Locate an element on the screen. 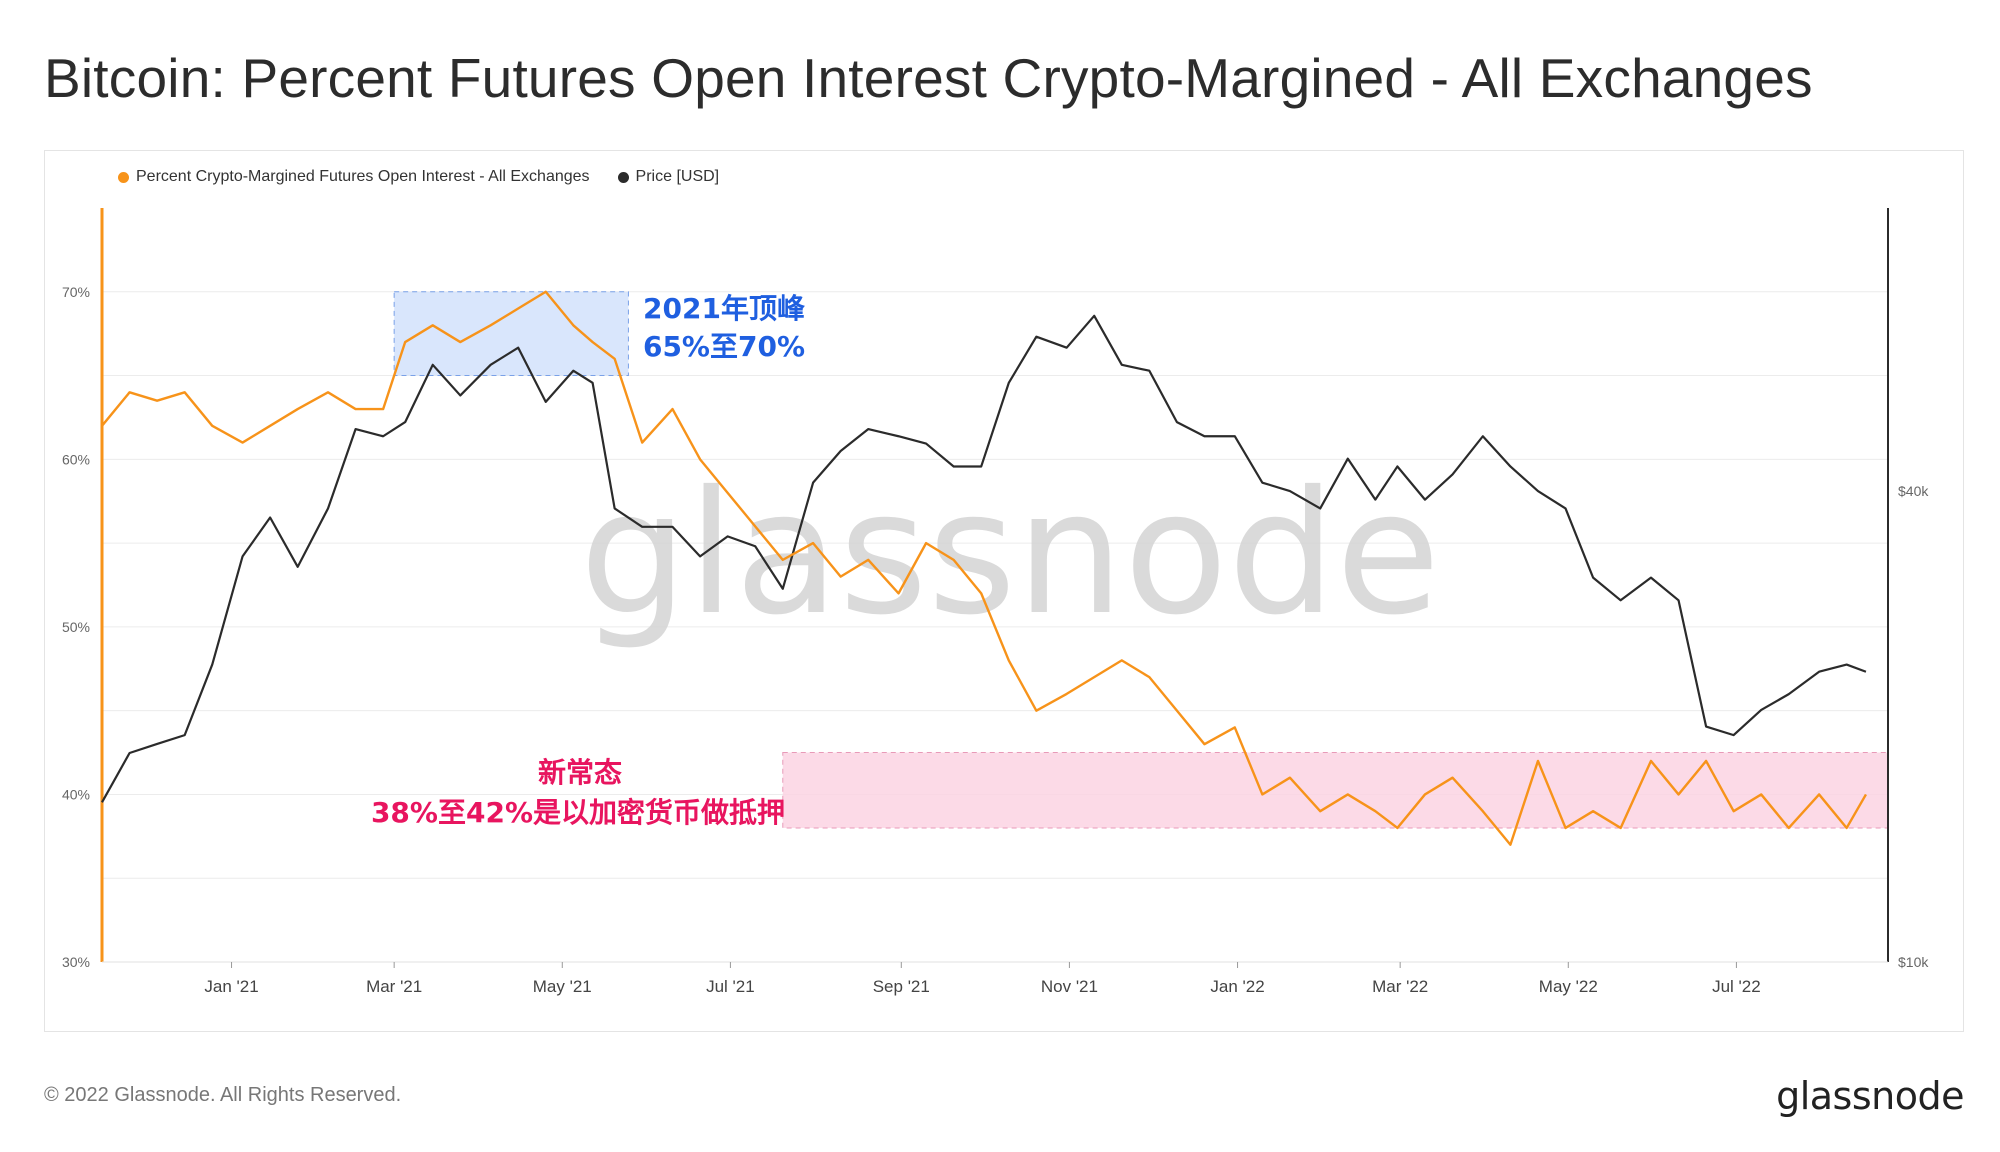  x-tick-label: Jul '21 is located at coordinates (730, 986).